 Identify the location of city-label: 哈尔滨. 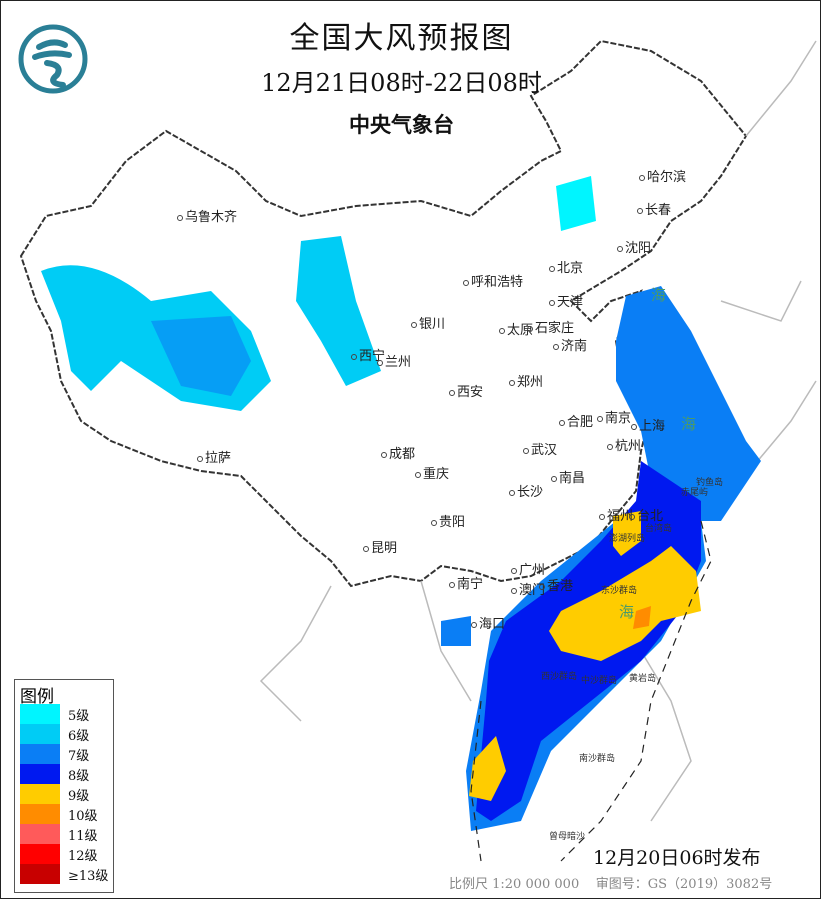
(662, 175).